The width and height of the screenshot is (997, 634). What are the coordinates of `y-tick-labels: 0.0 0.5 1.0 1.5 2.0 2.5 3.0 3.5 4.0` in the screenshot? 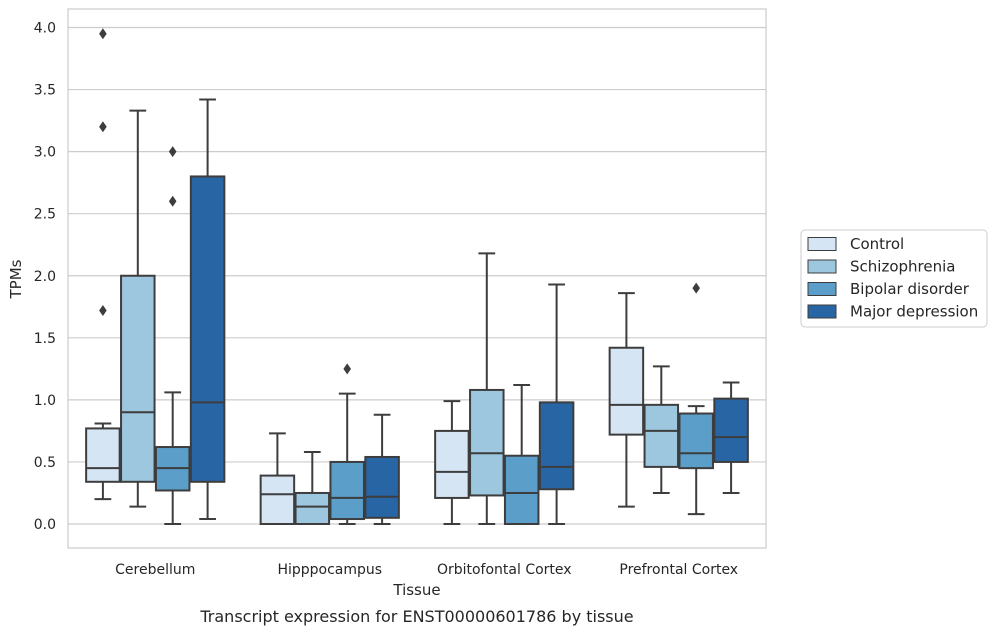 It's located at (45, 277).